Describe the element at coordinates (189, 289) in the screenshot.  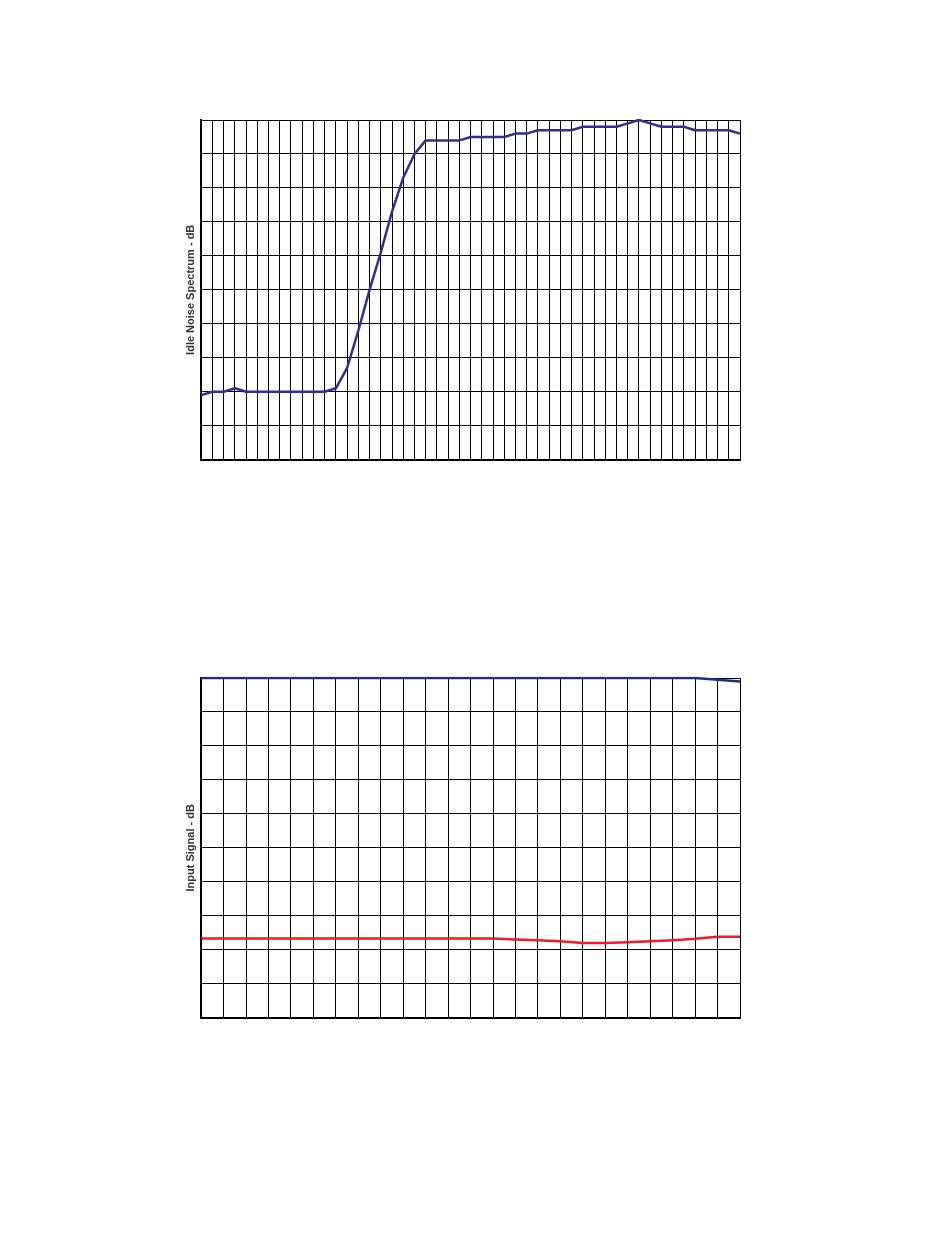
I see `y-axis-title: Idle Noise Spectrum - dB` at that location.